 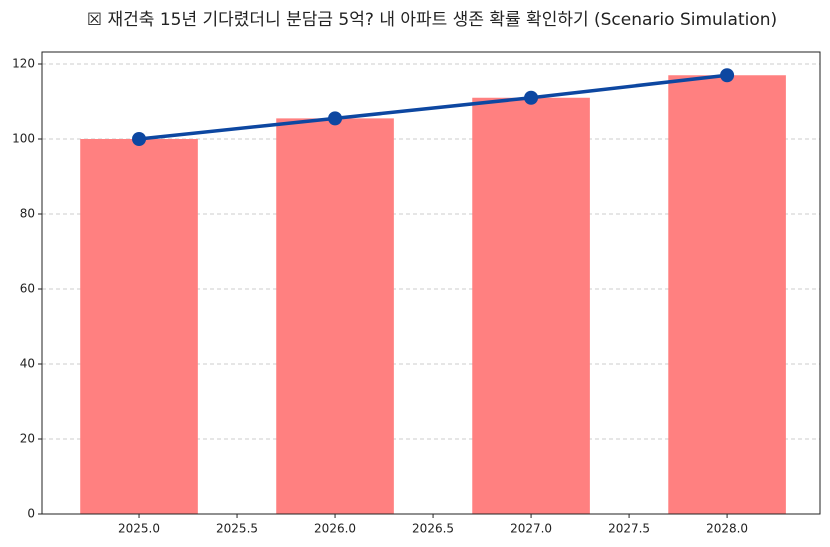 I want to click on x-tick-label: 2026.0, so click(x=335, y=529).